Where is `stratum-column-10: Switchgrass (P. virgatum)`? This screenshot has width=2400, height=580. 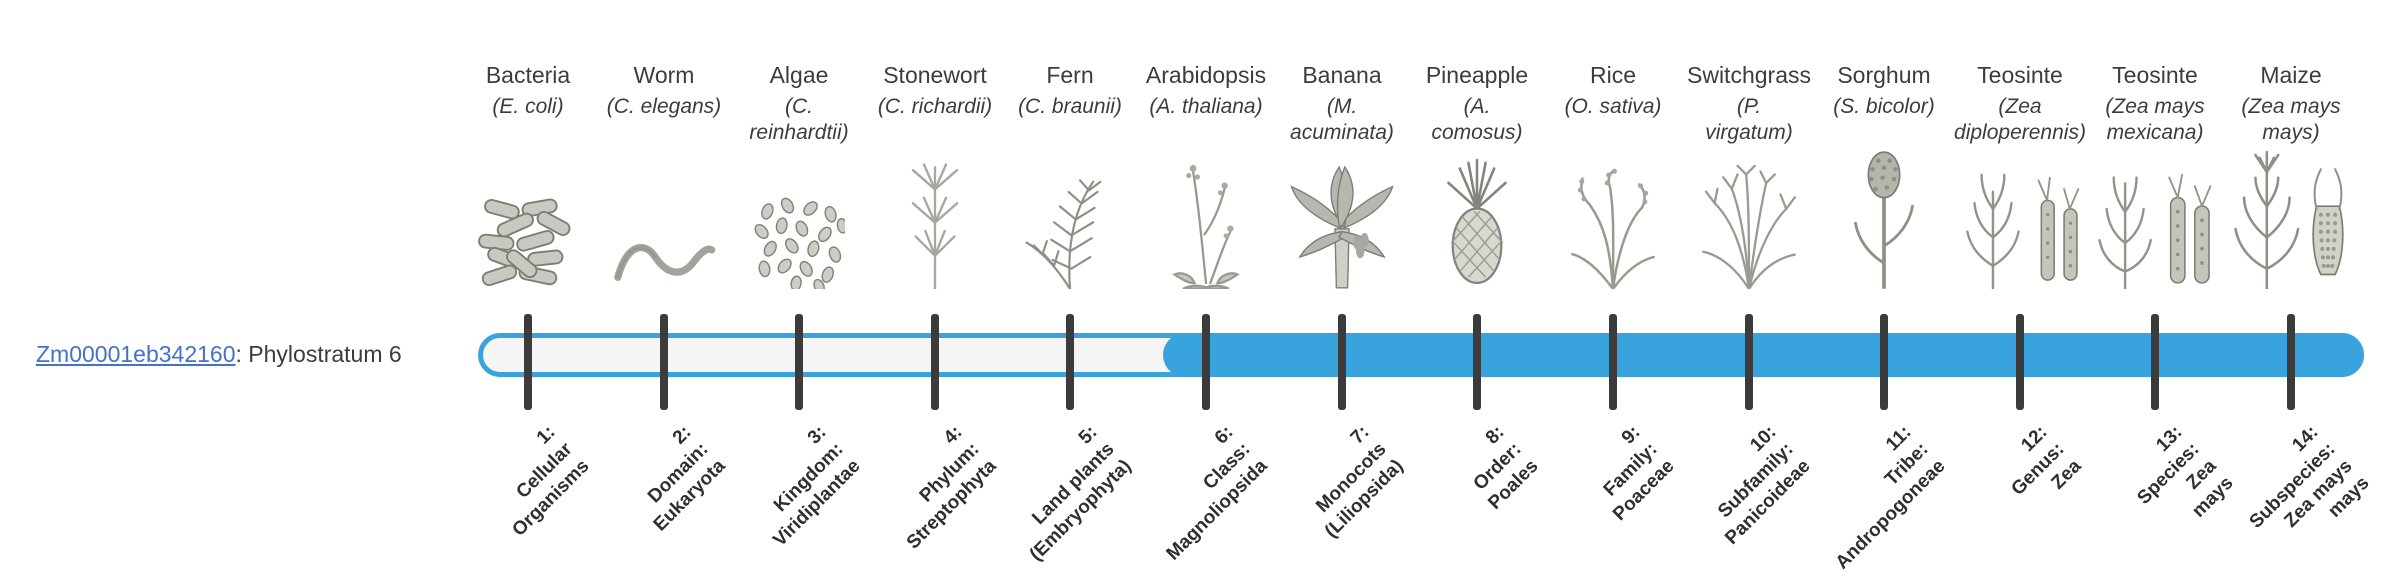 stratum-column-10: Switchgrass (P. virgatum) is located at coordinates (1749, 176).